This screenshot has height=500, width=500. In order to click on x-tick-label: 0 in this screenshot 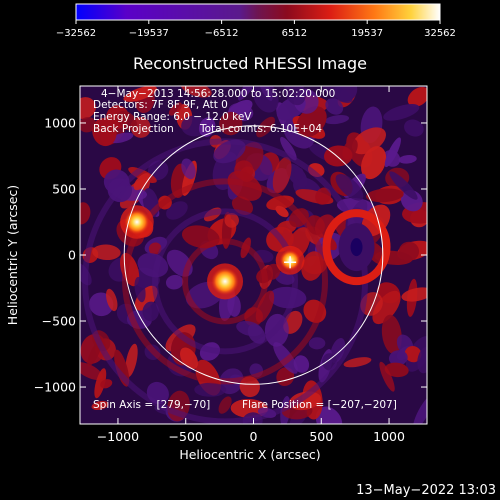, I will do `click(254, 436)`.